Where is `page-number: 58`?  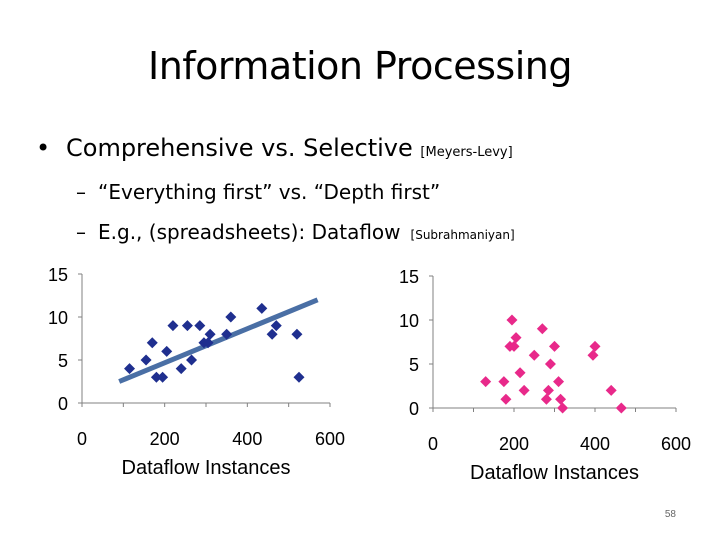 page-number: 58 is located at coordinates (670, 514).